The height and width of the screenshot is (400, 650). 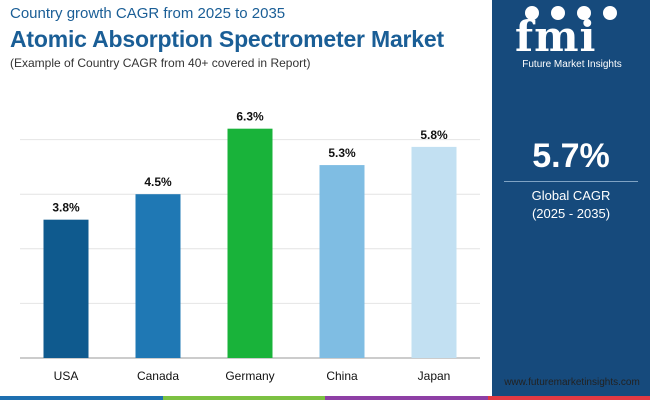 What do you see at coordinates (158, 376) in the screenshot?
I see `tick-label-canada: Canada` at bounding box center [158, 376].